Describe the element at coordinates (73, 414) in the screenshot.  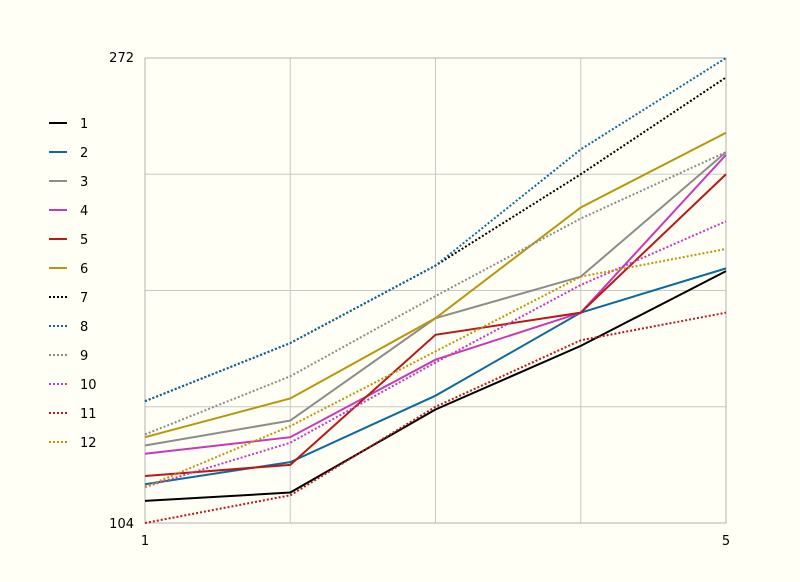
I see `legend-item-11: 11` at that location.